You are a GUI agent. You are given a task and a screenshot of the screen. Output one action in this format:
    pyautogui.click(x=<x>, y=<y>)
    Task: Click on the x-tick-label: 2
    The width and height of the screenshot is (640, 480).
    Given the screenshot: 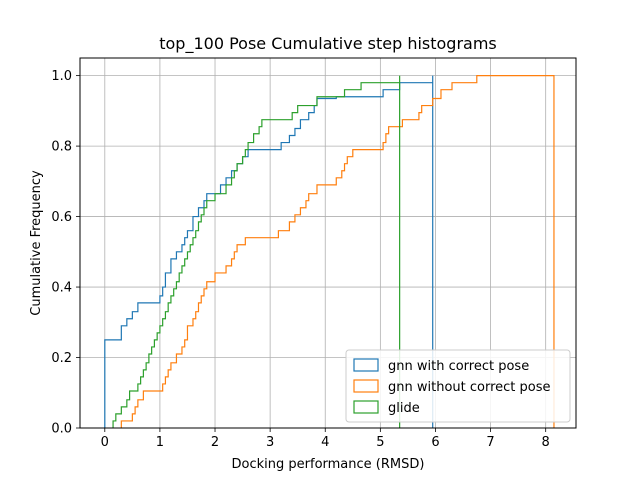 What is the action you would take?
    pyautogui.click(x=215, y=442)
    